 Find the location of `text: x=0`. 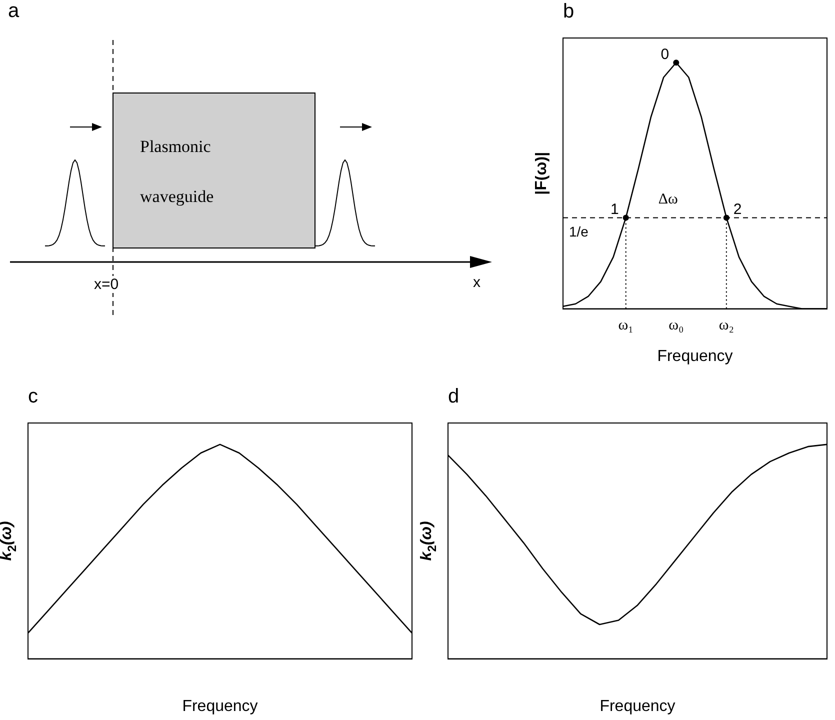

text: x=0 is located at coordinates (106, 284).